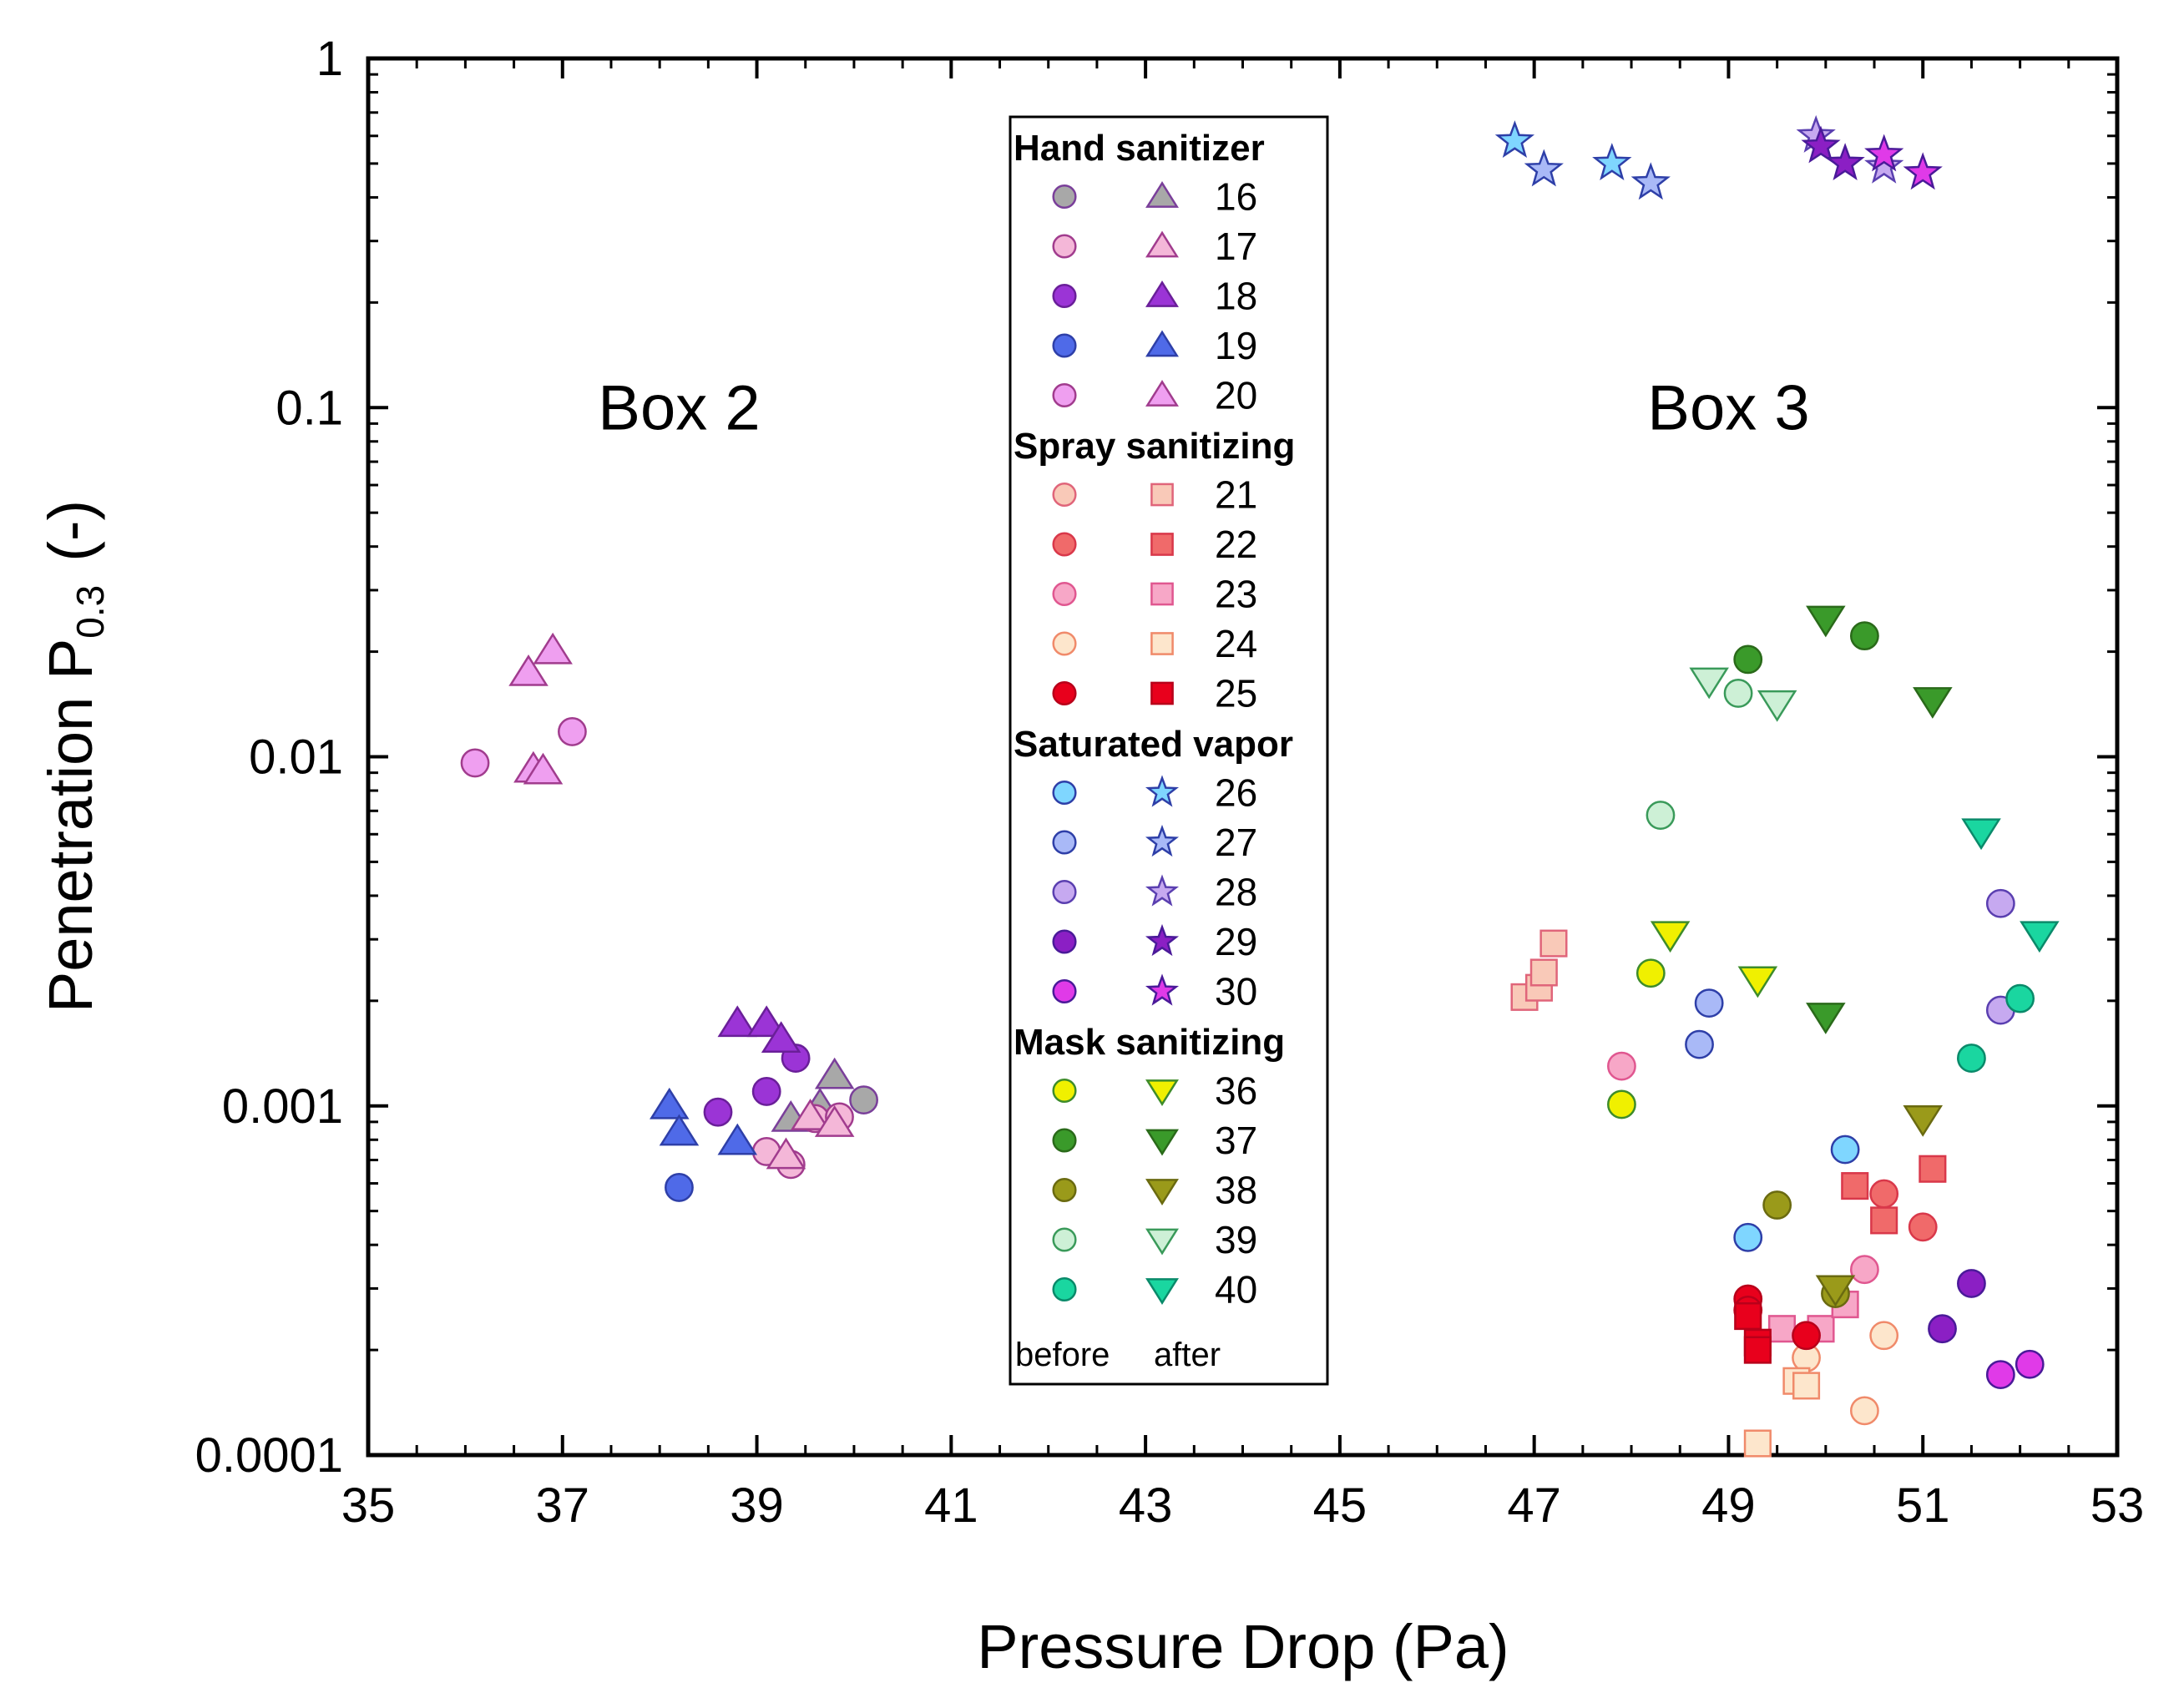 The width and height of the screenshot is (2184, 1693). Describe the element at coordinates (269, 1455) in the screenshot. I see `y-tick-label: 0.0001` at that location.